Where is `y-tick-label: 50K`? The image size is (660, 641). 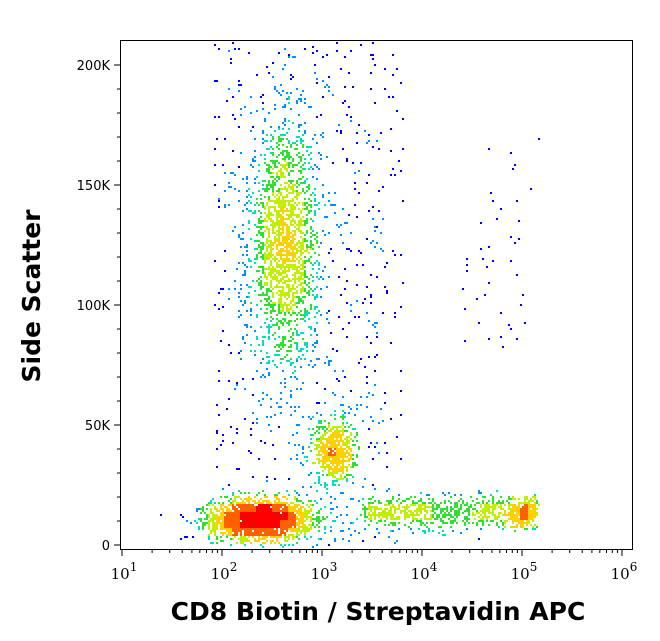 y-tick-label: 50K is located at coordinates (98, 426).